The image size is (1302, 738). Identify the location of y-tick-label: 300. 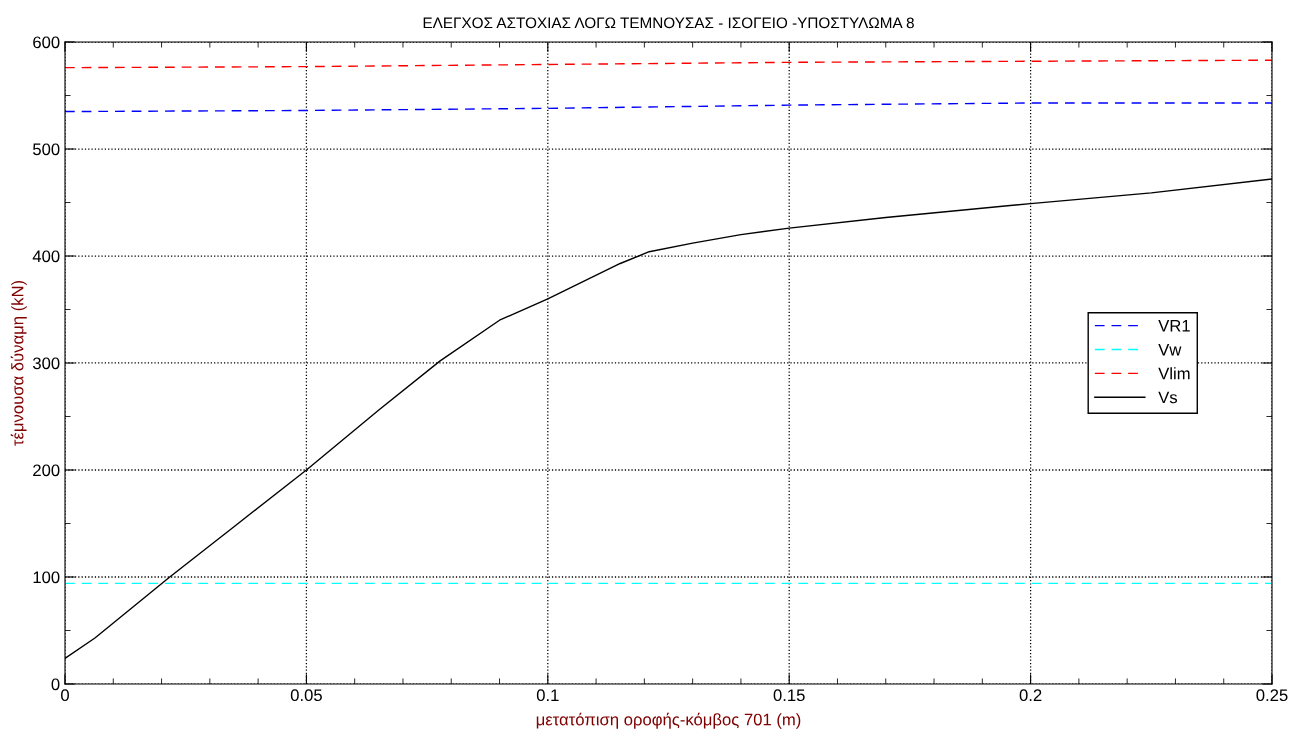
(46, 363).